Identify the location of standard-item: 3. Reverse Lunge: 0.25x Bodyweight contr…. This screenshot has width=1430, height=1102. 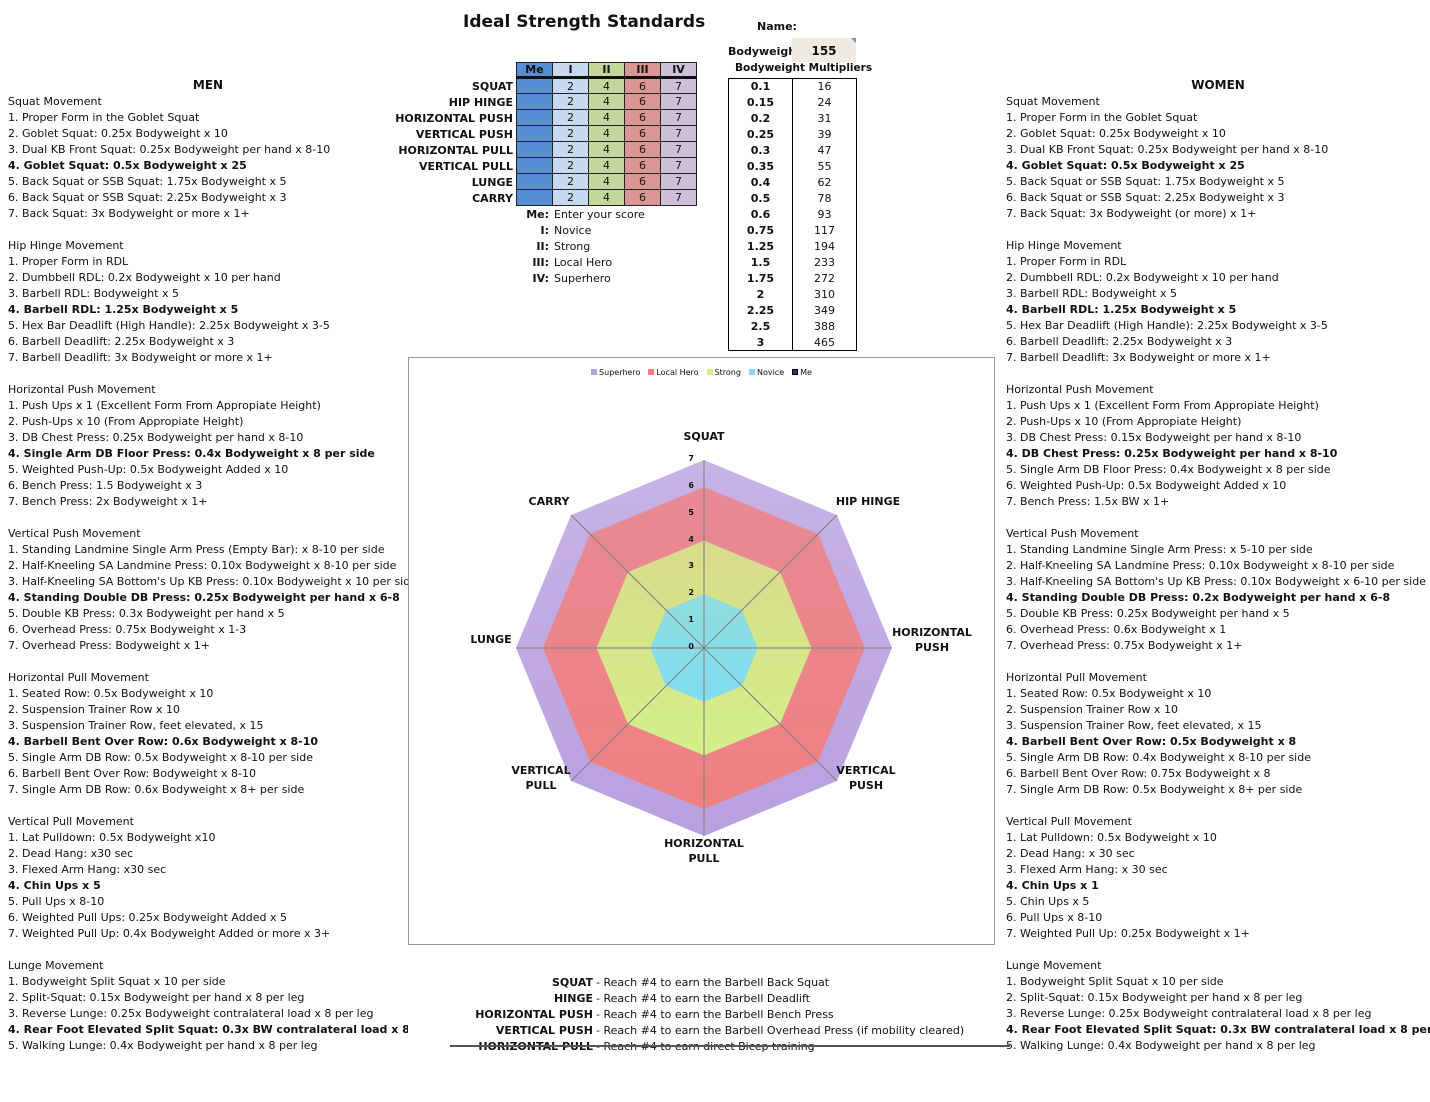
(1189, 1013).